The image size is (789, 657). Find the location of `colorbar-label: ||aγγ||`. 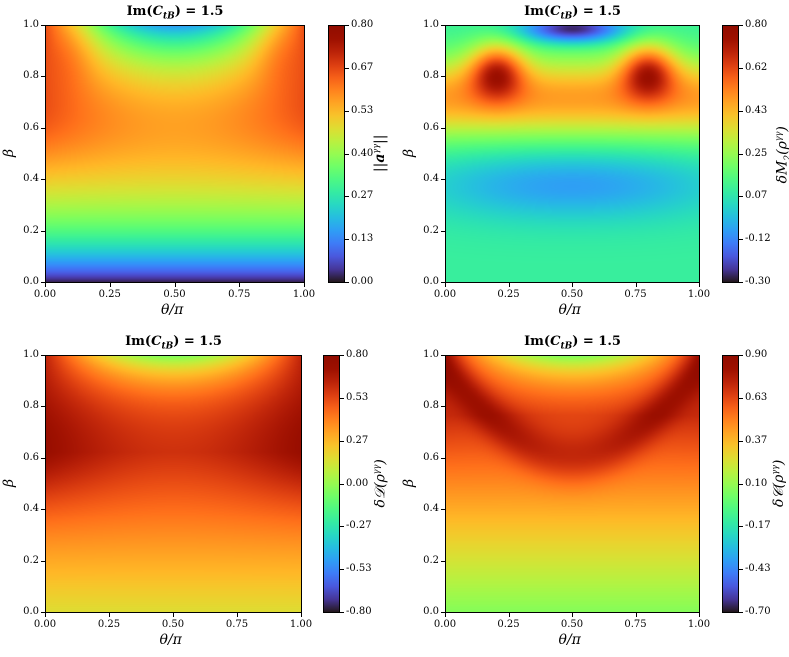

colorbar-label: ||aγγ|| is located at coordinates (380, 153).